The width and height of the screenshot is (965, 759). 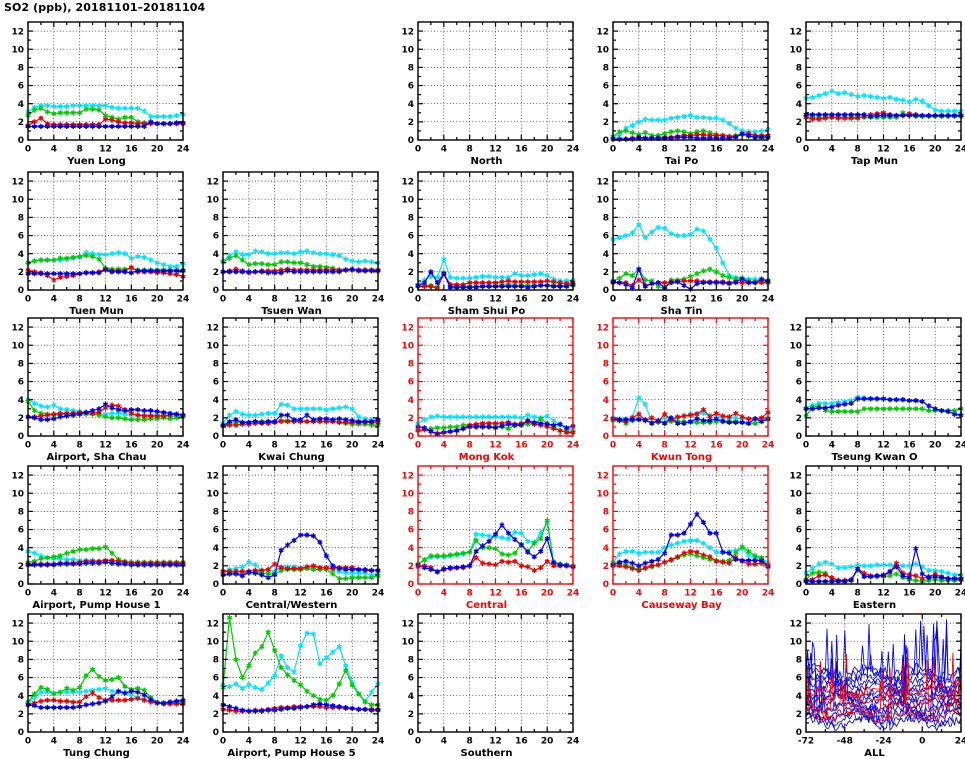 I want to click on panel-kwai-chung: 0 2 4 6 8 10 12 0 4 8 12 16 20 24 Kwai Chung, so click(x=291, y=386).